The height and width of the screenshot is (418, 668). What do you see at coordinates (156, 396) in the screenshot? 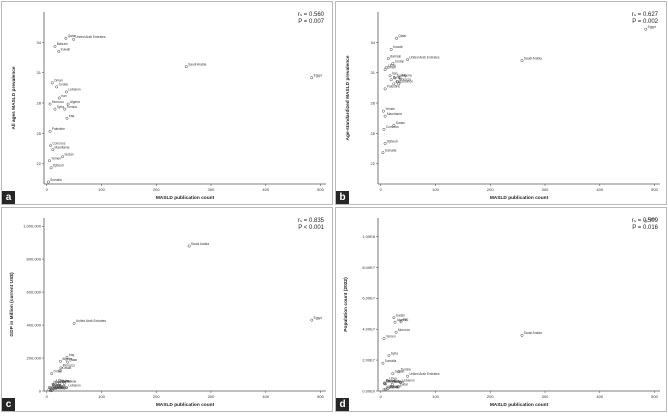
I see `x-tick-label: 200` at bounding box center [156, 396].